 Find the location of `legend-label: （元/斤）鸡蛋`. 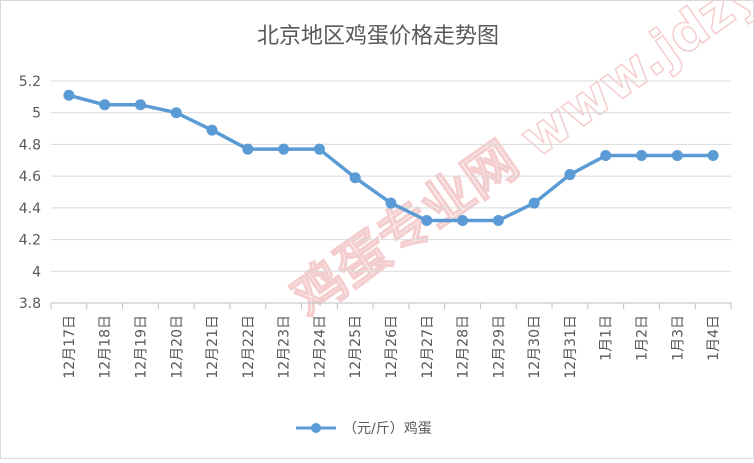

legend-label: （元/斤）鸡蛋 is located at coordinates (387, 428).